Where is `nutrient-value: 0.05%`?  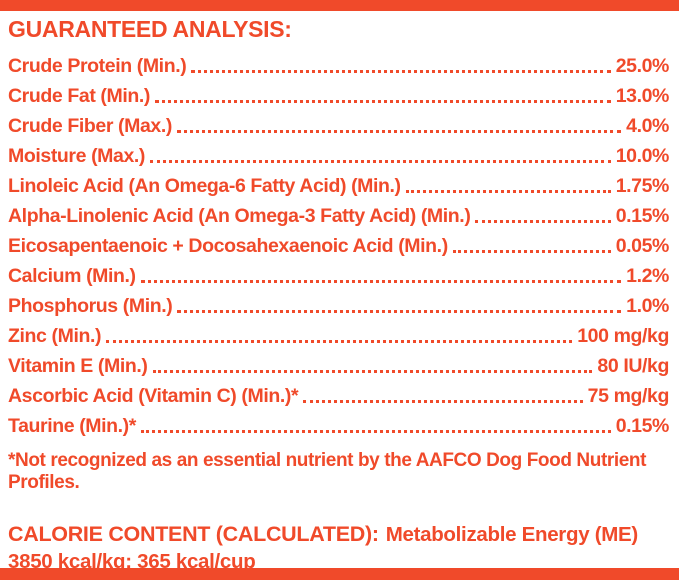 nutrient-value: 0.05% is located at coordinates (642, 246).